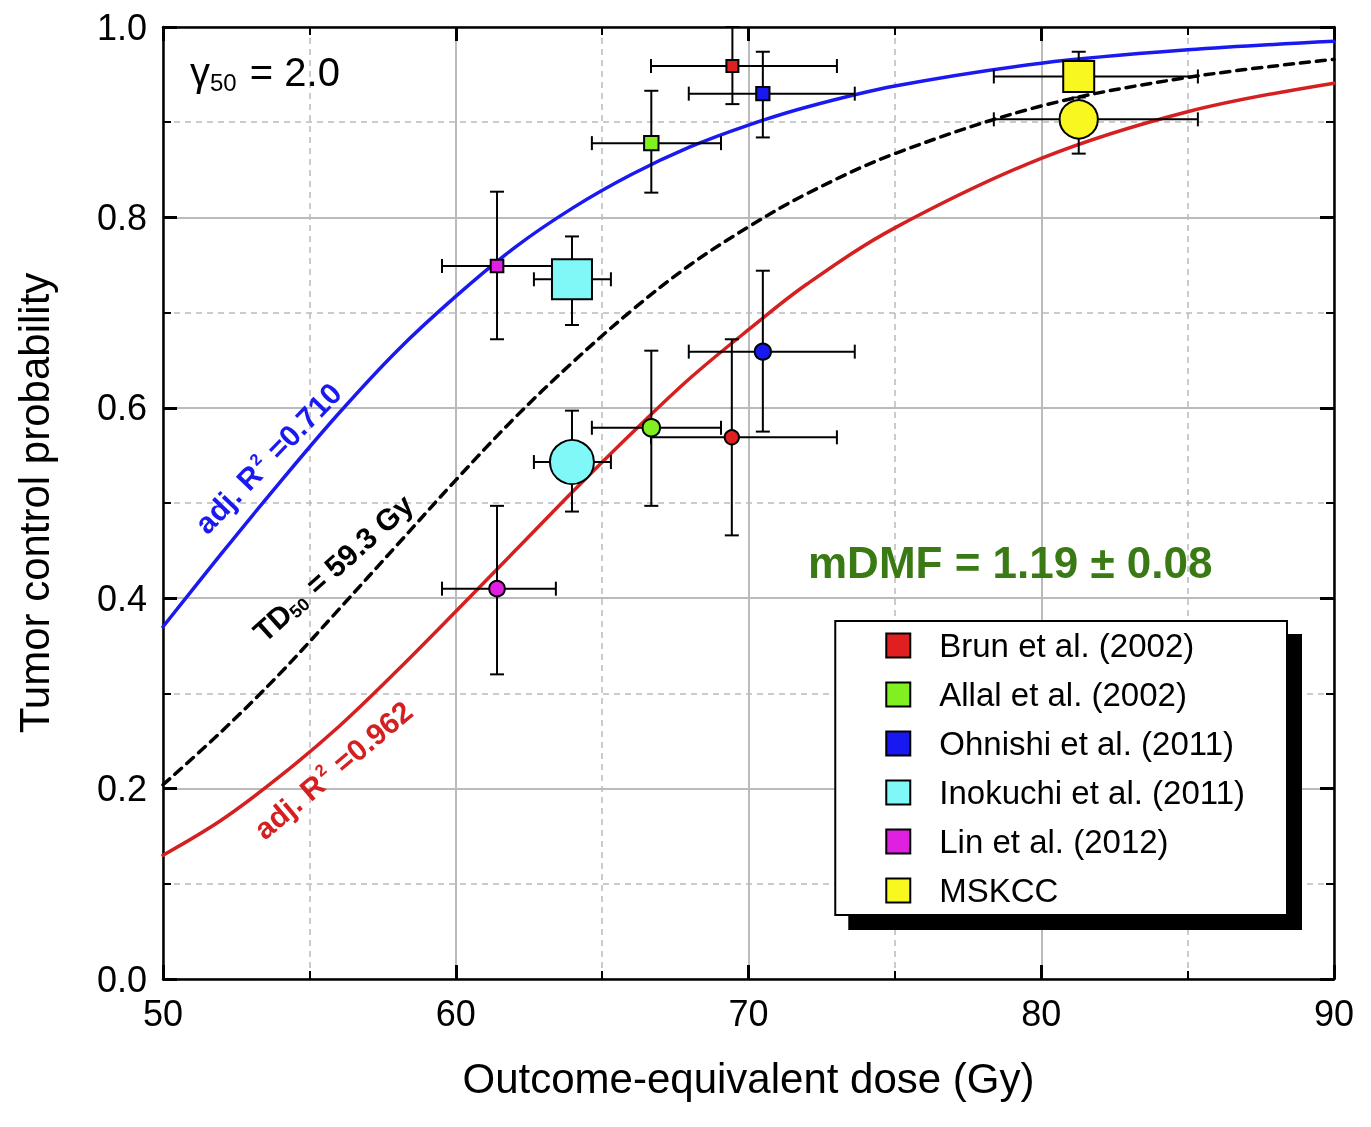 The height and width of the screenshot is (1127, 1371). What do you see at coordinates (1041, 1013) in the screenshot?
I see `x-tick-label: 80` at bounding box center [1041, 1013].